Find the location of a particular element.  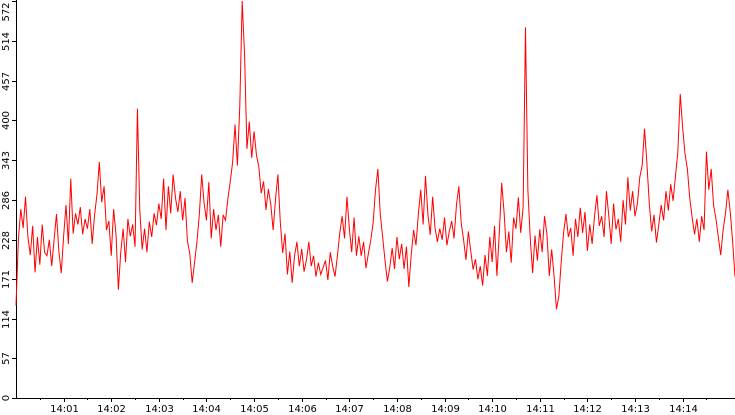

x-tick-label: 14:14 is located at coordinates (683, 409).